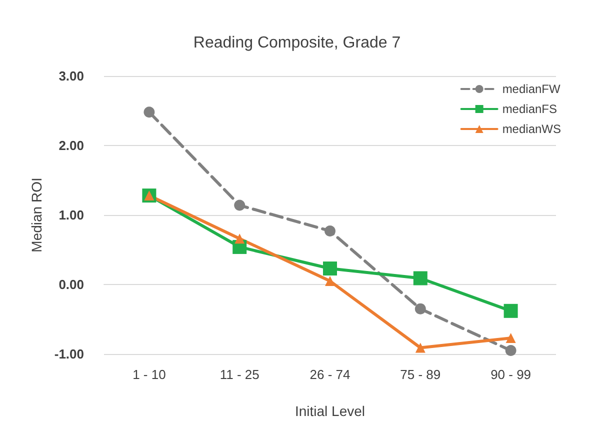 The image size is (594, 442). What do you see at coordinates (149, 374) in the screenshot?
I see `x-tick-label: 1 - 10` at bounding box center [149, 374].